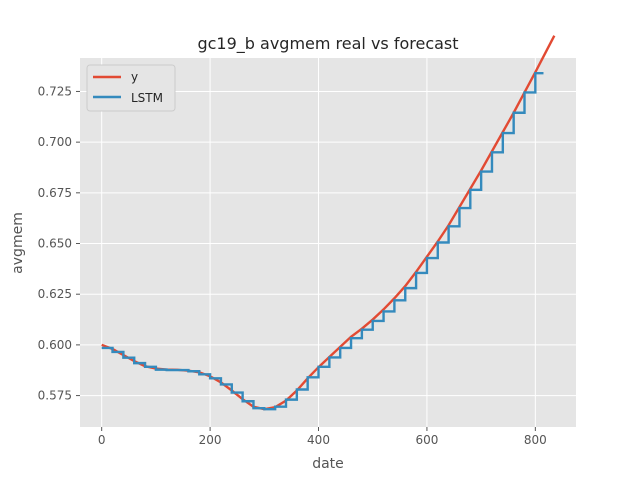  Describe the element at coordinates (55, 142) in the screenshot. I see `y-tick-label: 0.700` at that location.